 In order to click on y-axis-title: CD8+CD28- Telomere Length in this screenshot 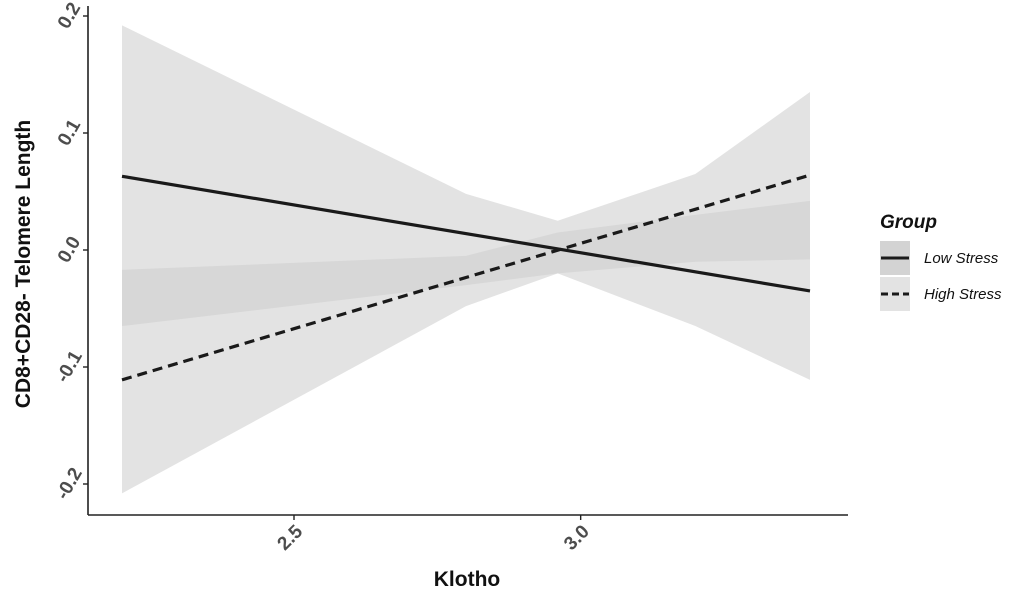, I will do `click(23, 264)`.